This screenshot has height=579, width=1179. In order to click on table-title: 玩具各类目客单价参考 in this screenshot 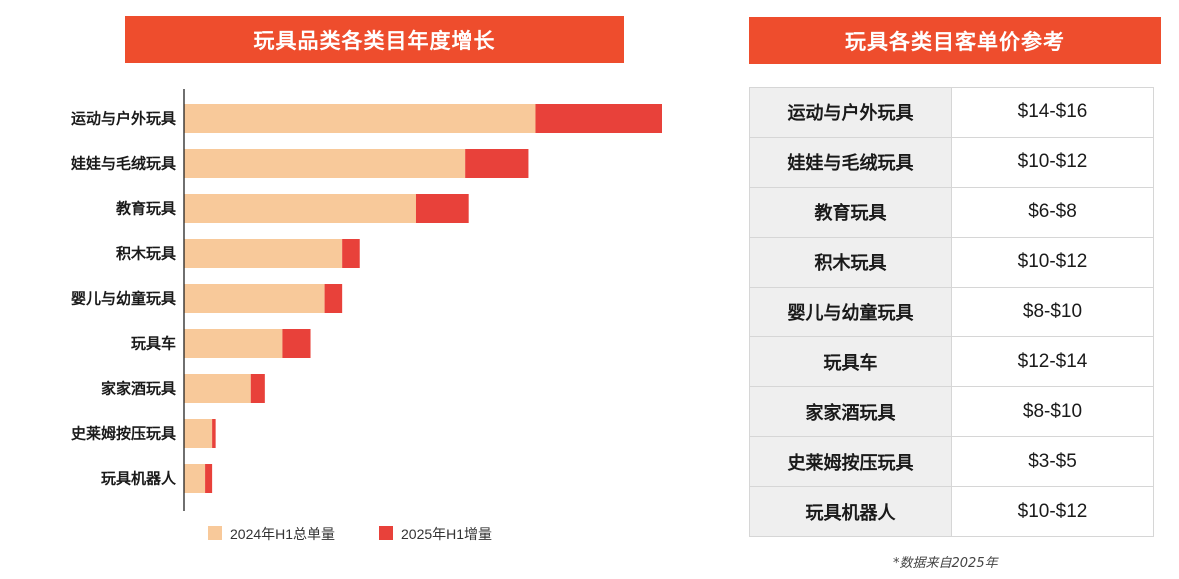, I will do `click(955, 40)`.